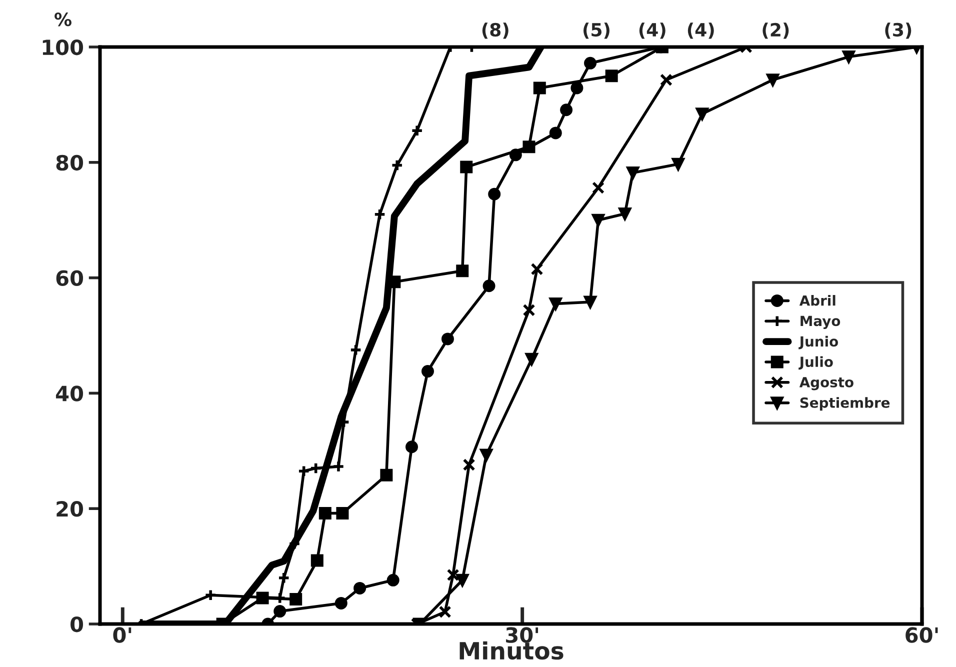  I want to click on text: (2), so click(775, 30).